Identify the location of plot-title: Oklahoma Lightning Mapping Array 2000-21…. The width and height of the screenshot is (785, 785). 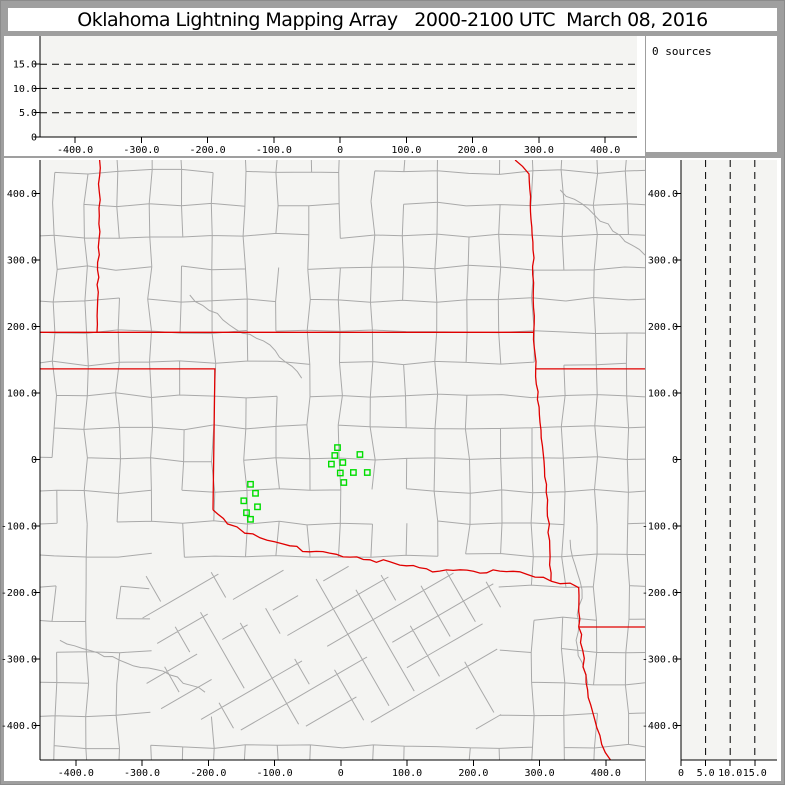
(392, 19).